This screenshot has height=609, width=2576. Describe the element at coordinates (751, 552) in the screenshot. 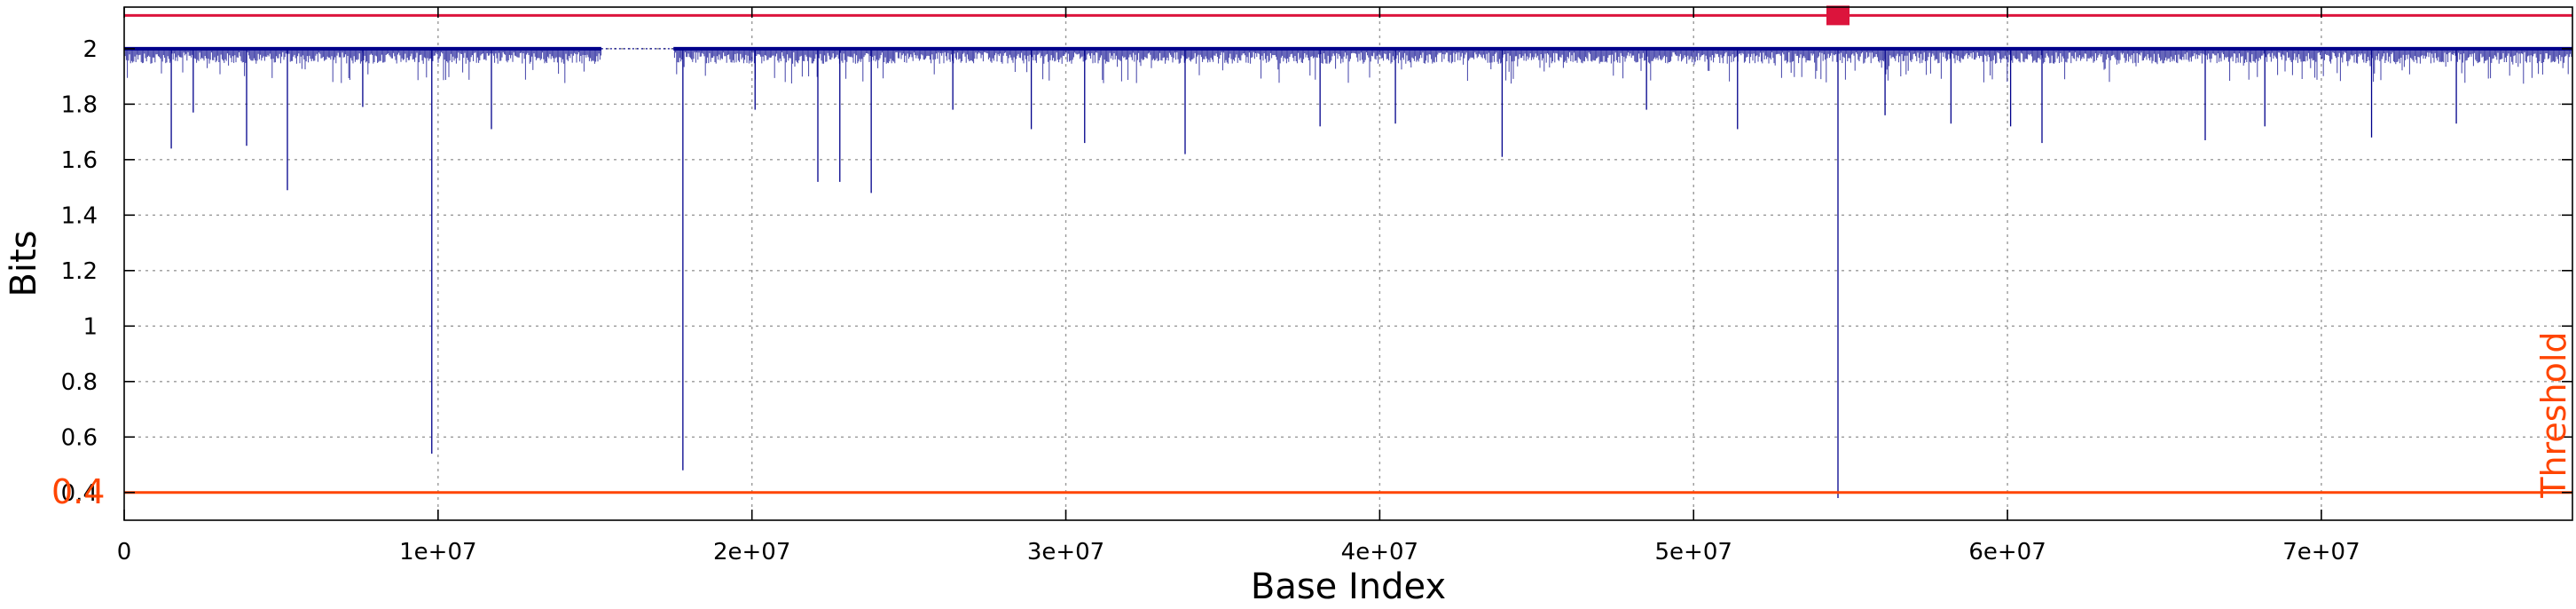

I see `x-tick-label: 2e+07` at that location.